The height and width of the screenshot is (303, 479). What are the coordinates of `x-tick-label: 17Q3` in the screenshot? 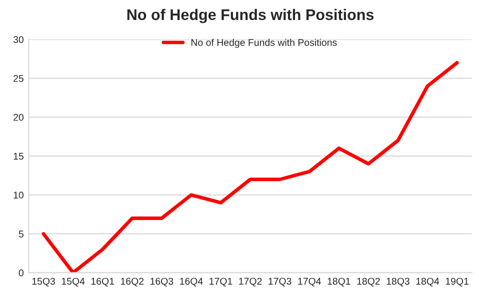 It's located at (280, 282).